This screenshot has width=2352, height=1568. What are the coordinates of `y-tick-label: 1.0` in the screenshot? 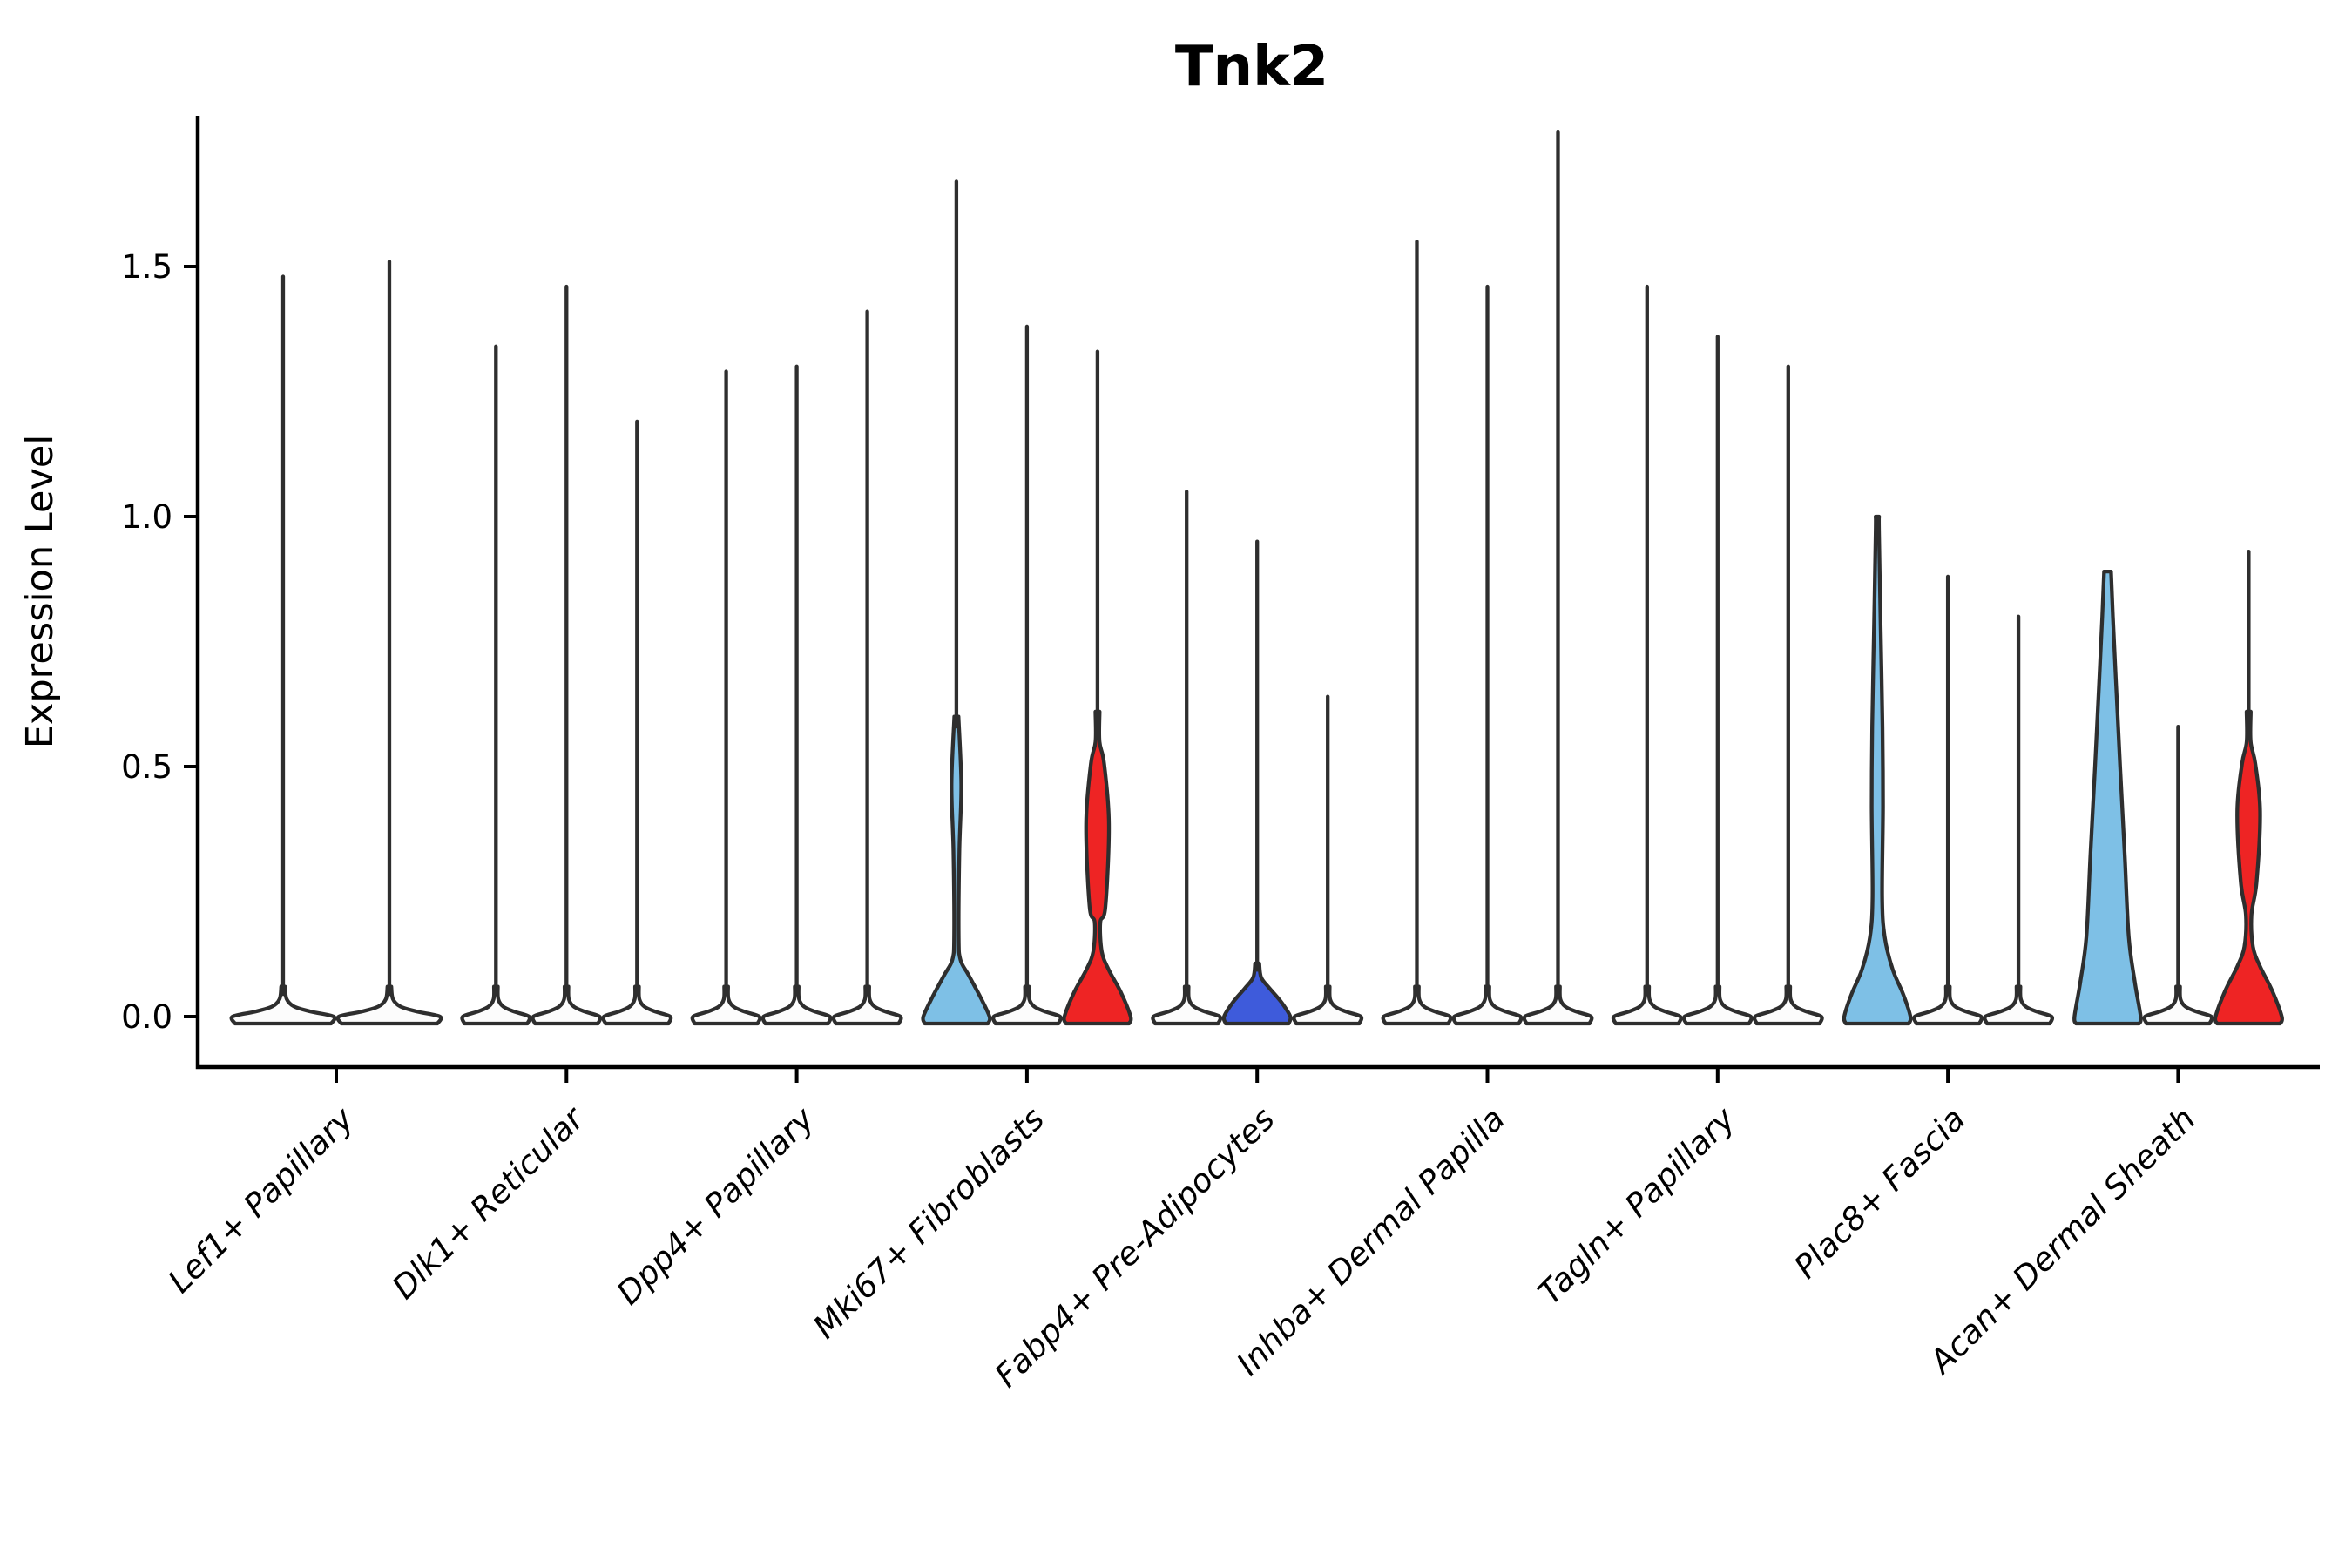 It's located at (146, 517).